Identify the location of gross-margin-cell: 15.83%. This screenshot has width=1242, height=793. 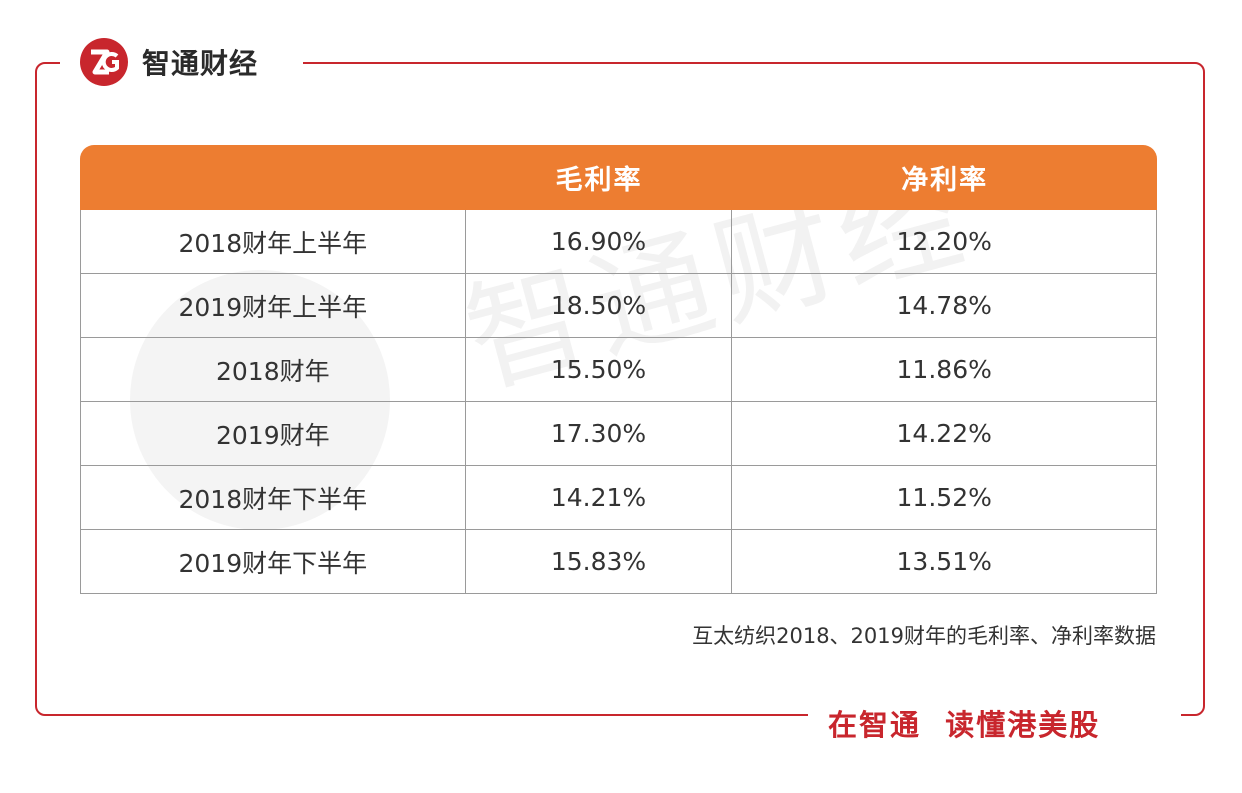
(599, 562).